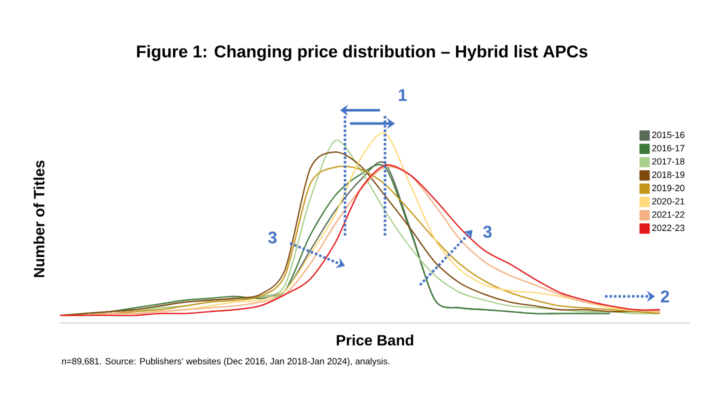  What do you see at coordinates (38, 219) in the screenshot?
I see `y-axis-title: Number of Titles` at bounding box center [38, 219].